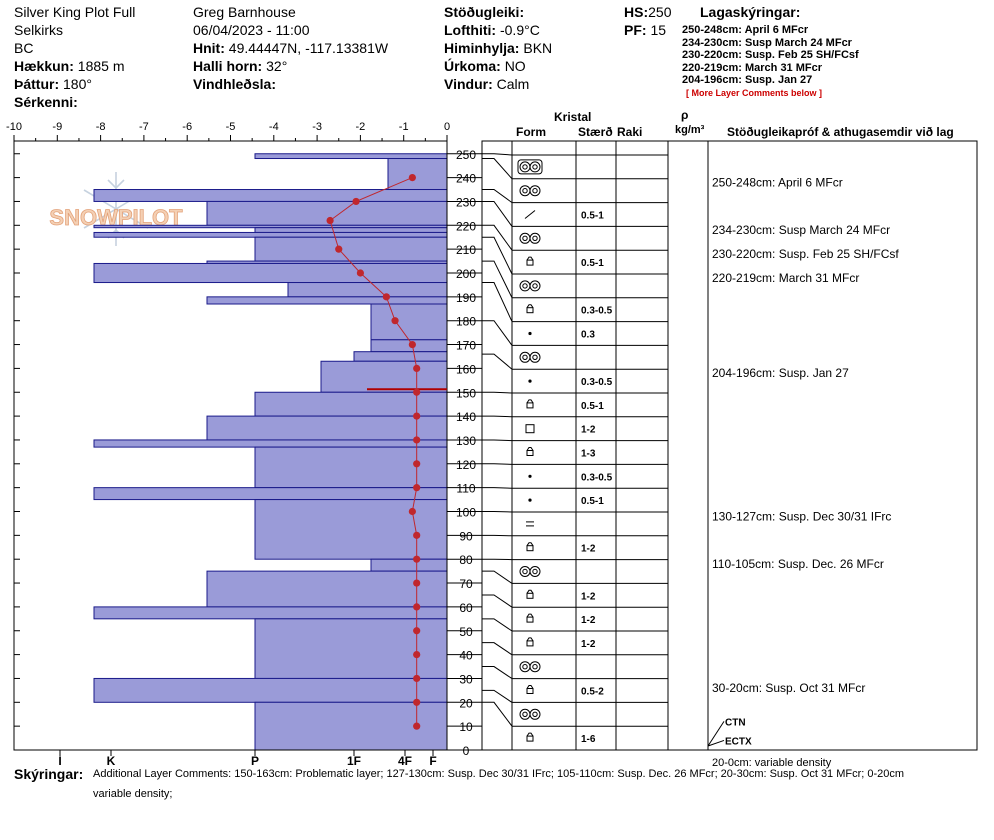 The width and height of the screenshot is (994, 840). What do you see at coordinates (466, 536) in the screenshot?
I see `height-tick-label: 90` at bounding box center [466, 536].